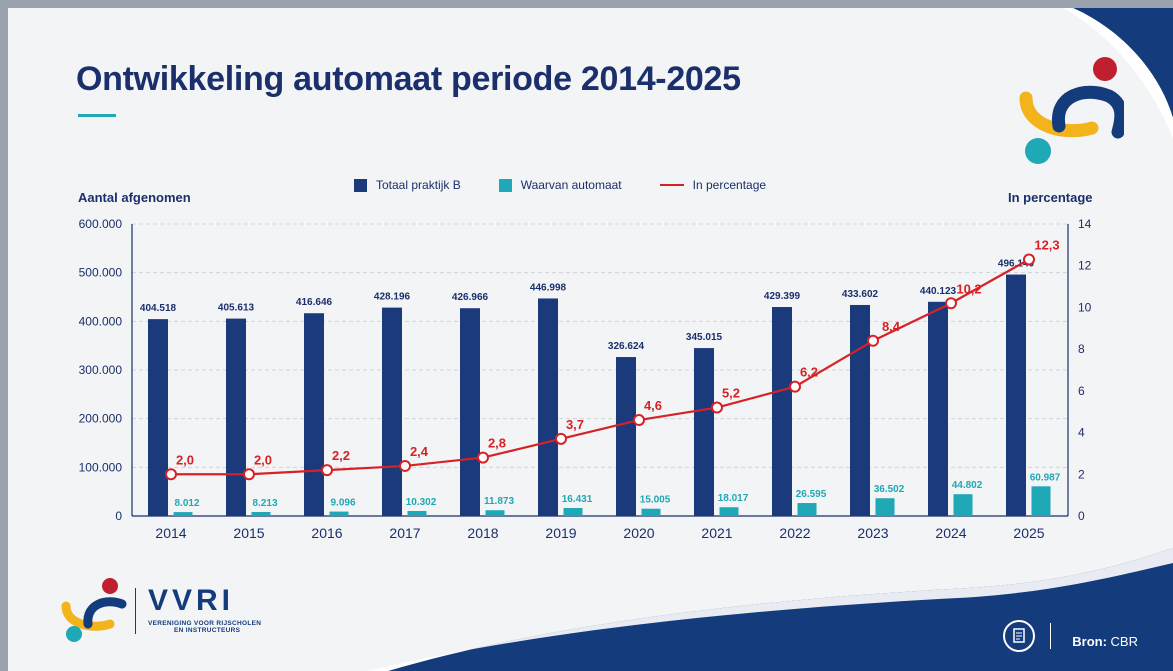 The image size is (1173, 671). Describe the element at coordinates (655, 500) in the screenshot. I see `bar-automaat-label: 15.005` at that location.